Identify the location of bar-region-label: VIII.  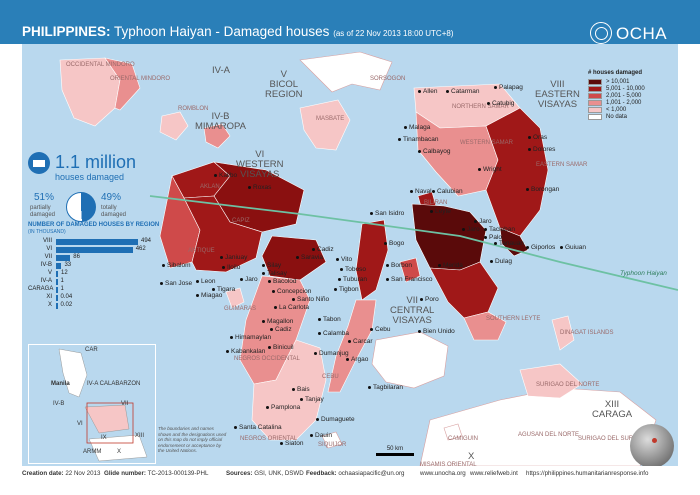
(47, 240).